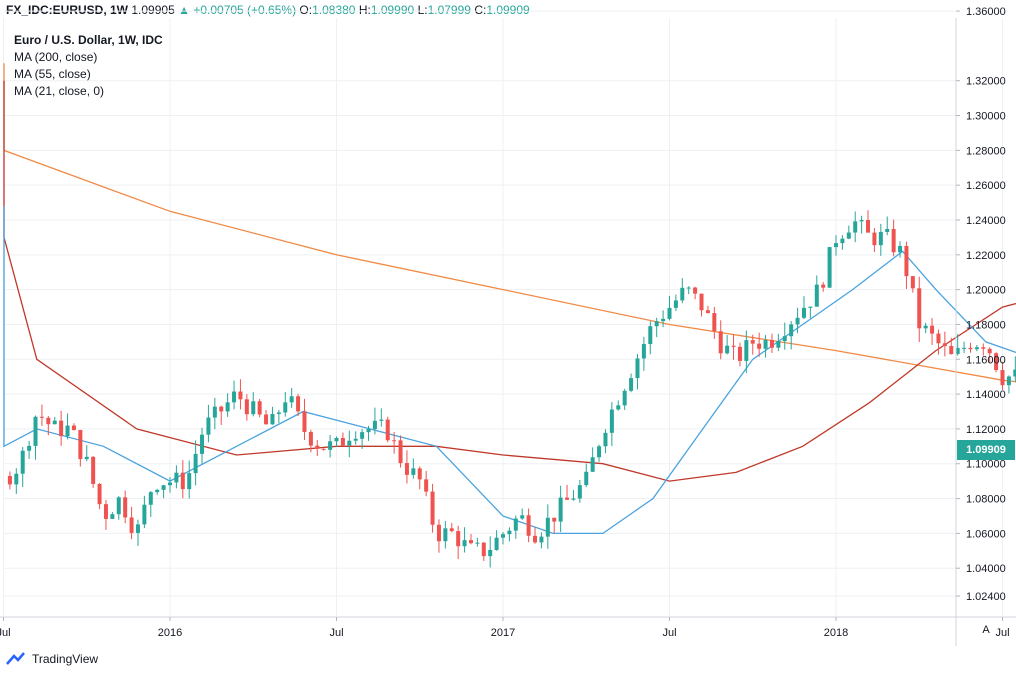  I want to click on y-tick-label: 1.08000, so click(986, 500).